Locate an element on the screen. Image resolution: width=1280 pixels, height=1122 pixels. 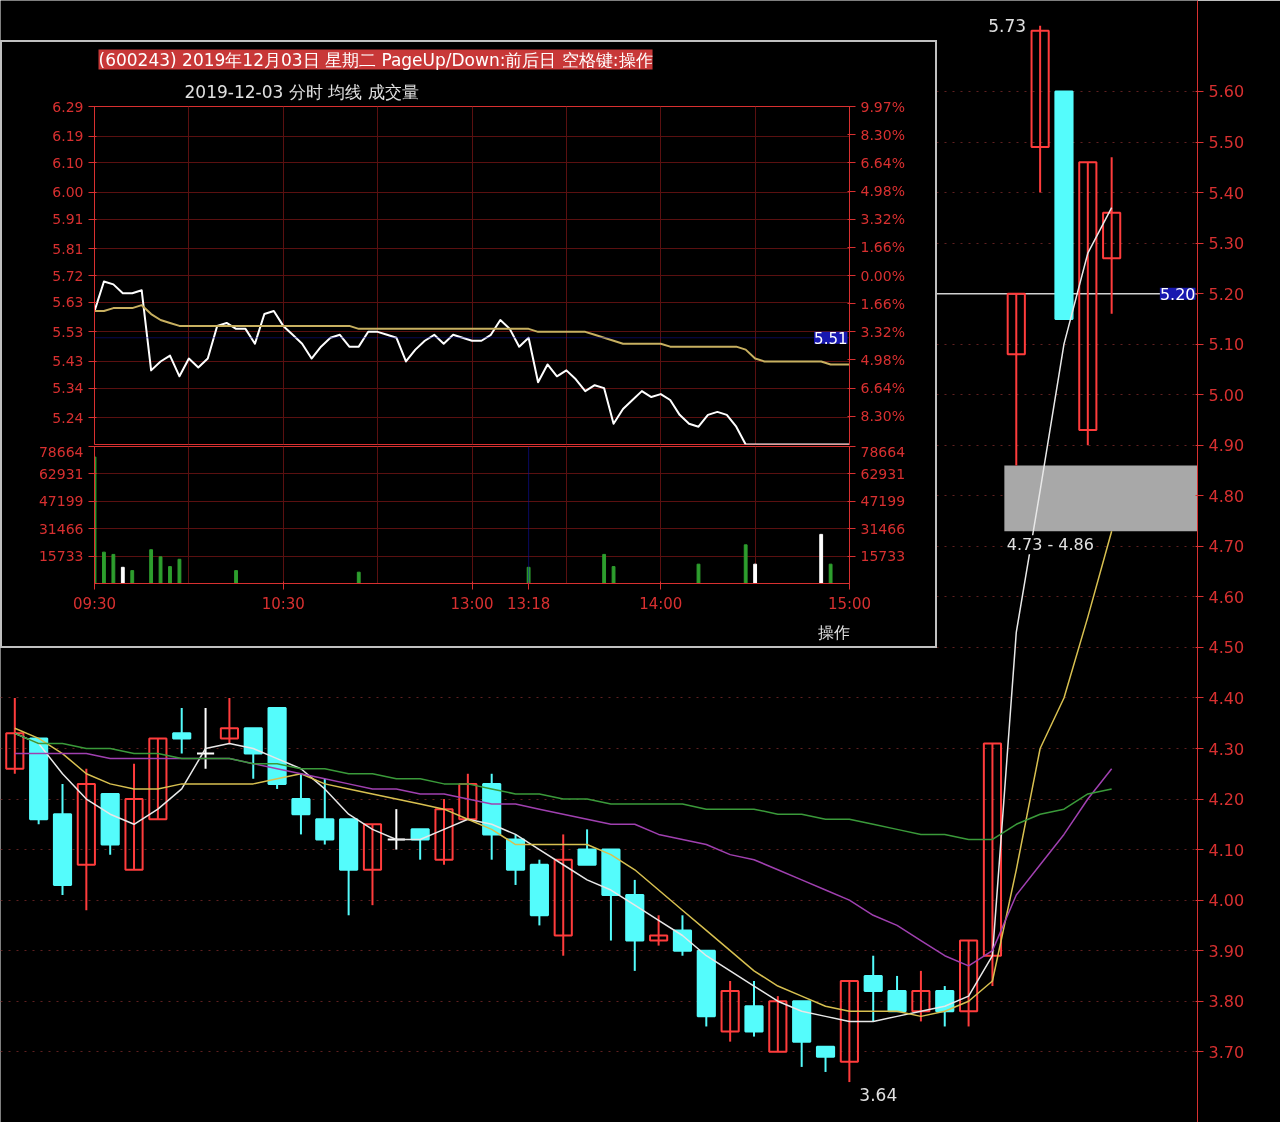
y-tick-label: 47199 is located at coordinates (61, 501).